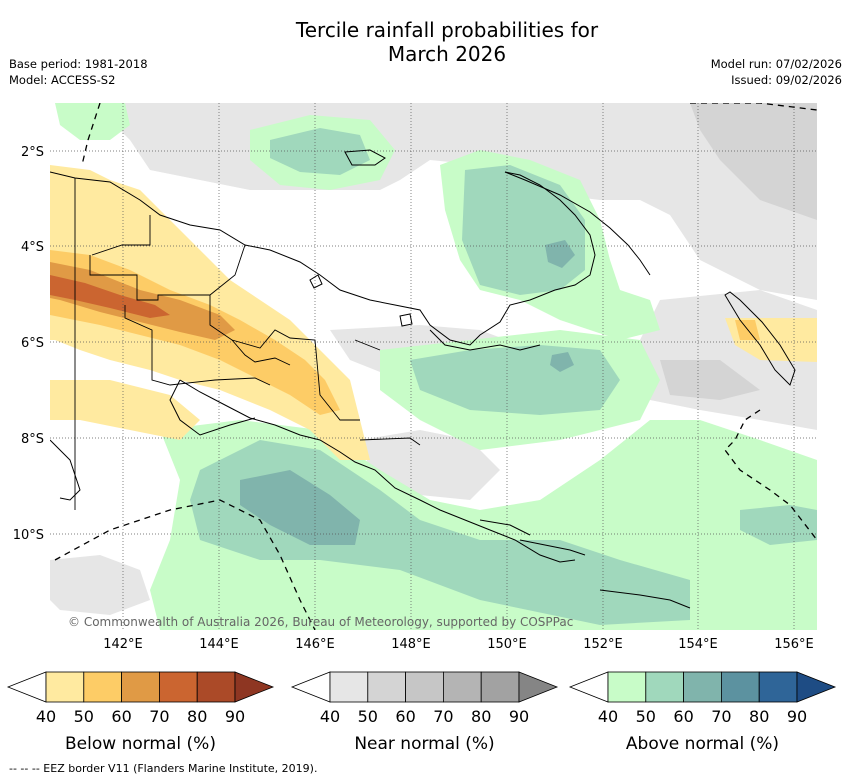 This screenshot has height=781, width=850. Describe the element at coordinates (62, 80) in the screenshot. I see `model-text: Model: ACCESS-S2` at that location.